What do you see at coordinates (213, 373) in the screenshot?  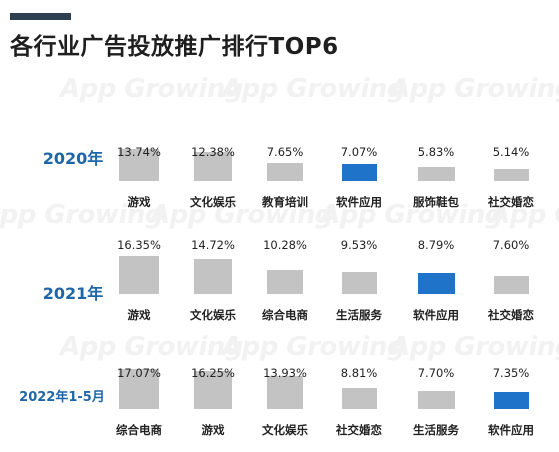 I see `value-label: 16.25%` at bounding box center [213, 373].